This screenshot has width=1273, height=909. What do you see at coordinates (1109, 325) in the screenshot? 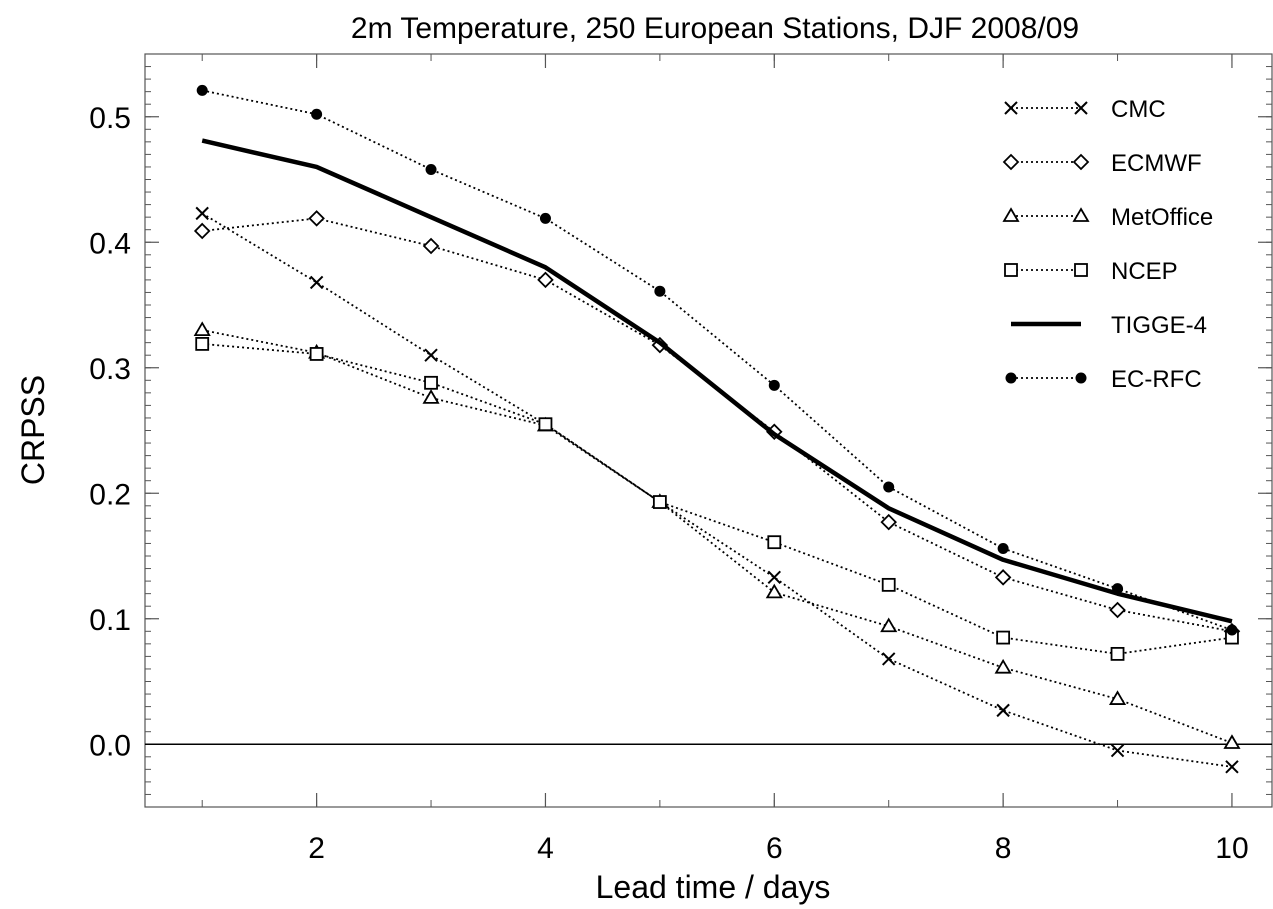
I see `legend-item-tigge-4: TIGGE-4` at bounding box center [1109, 325].